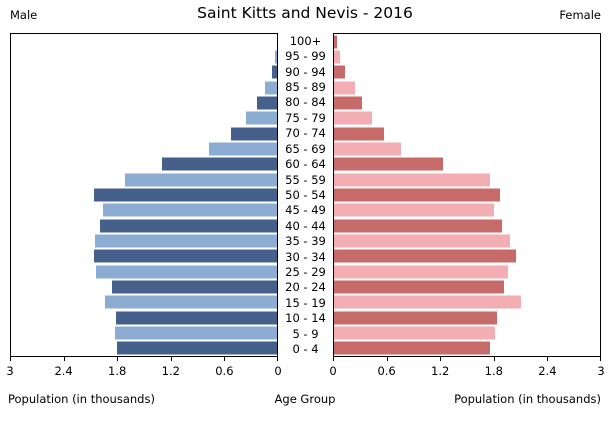 The width and height of the screenshot is (610, 425). Describe the element at coordinates (335, 42) in the screenshot. I see `bar-female-100+` at that location.